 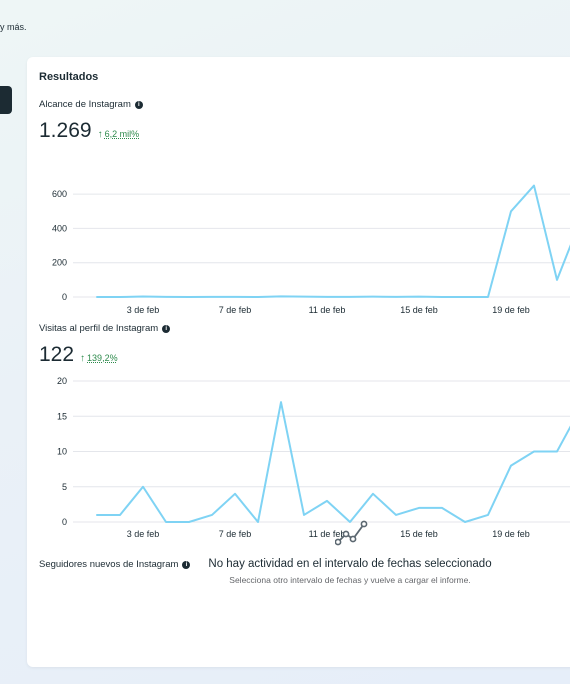 I want to click on visits-metric: 122 ↑ 139,2%, so click(x=78, y=355).